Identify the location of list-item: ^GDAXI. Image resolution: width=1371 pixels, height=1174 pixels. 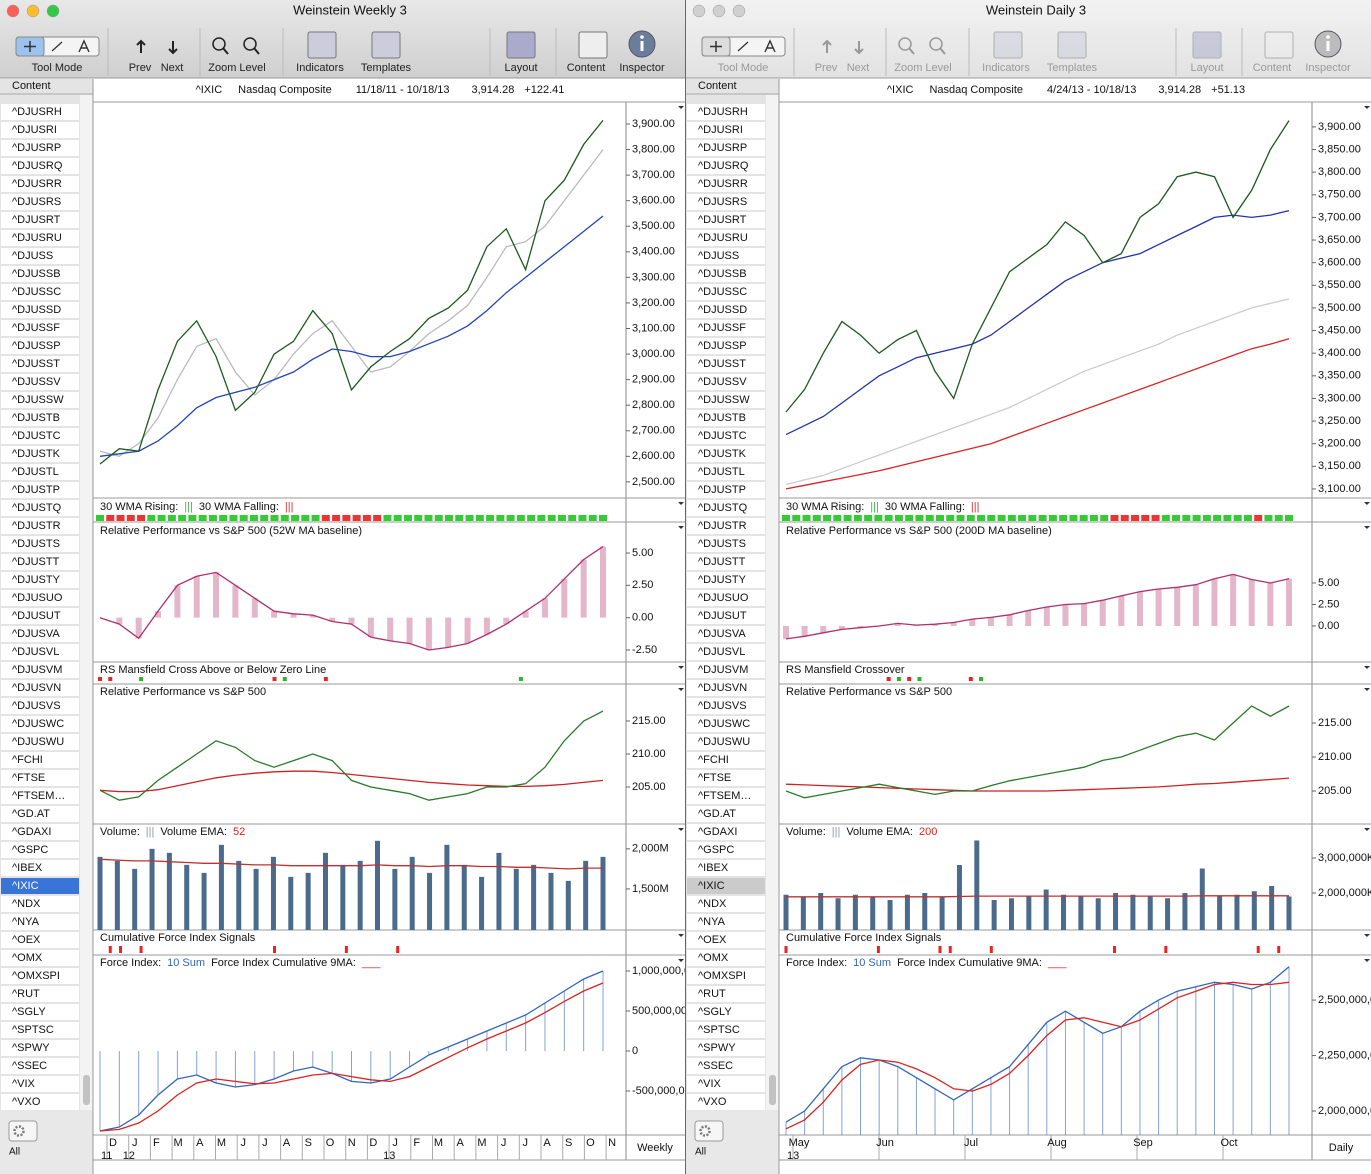
(31, 832).